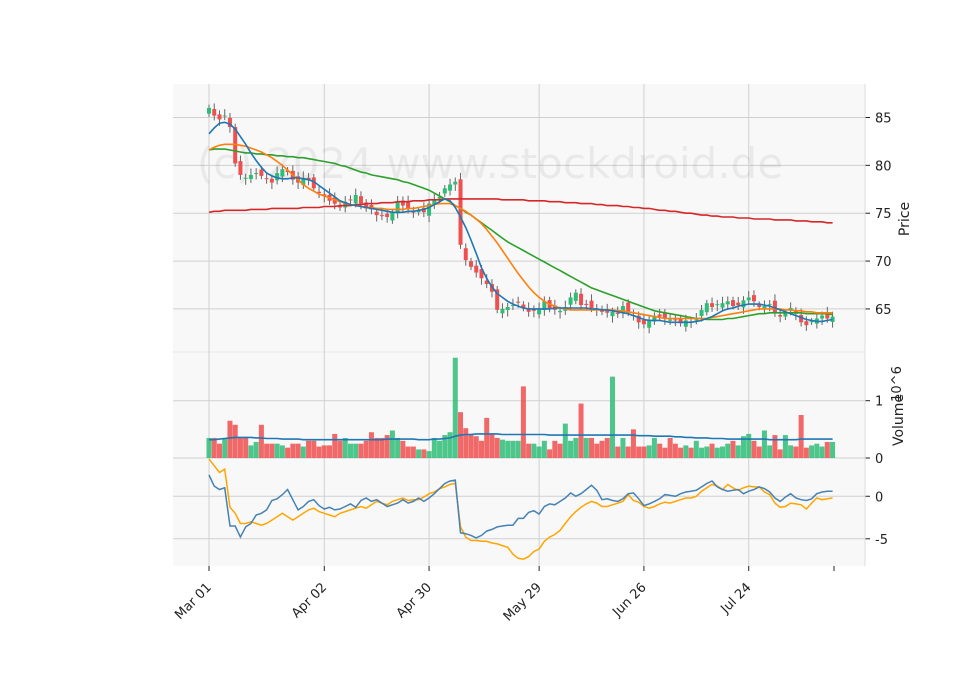 The width and height of the screenshot is (960, 690). Describe the element at coordinates (883, 262) in the screenshot. I see `price-y-tick-label: 70` at that location.